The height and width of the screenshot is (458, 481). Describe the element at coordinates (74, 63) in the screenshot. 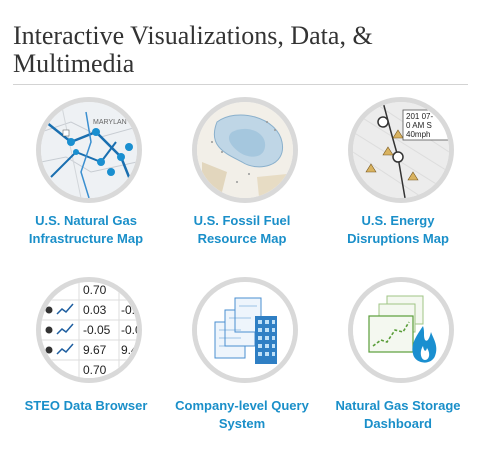

I see `page-title-line-2: Multimedia` at that location.